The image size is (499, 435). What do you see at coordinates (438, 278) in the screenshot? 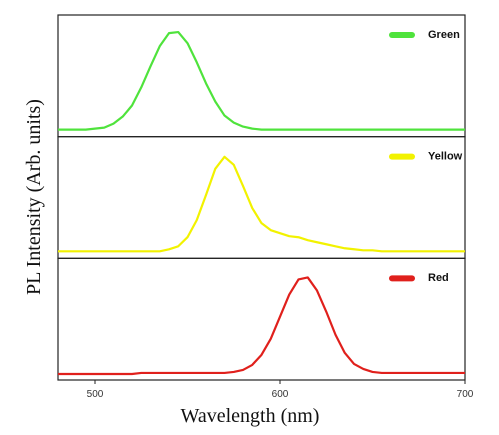
I see `legend-label: Red` at bounding box center [438, 278].